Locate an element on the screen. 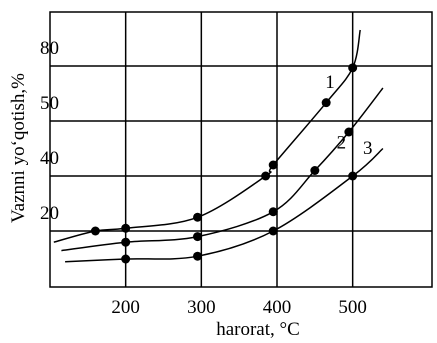 This screenshot has height=343, width=437. x-axis-title: harorat, °C is located at coordinates (258, 329).